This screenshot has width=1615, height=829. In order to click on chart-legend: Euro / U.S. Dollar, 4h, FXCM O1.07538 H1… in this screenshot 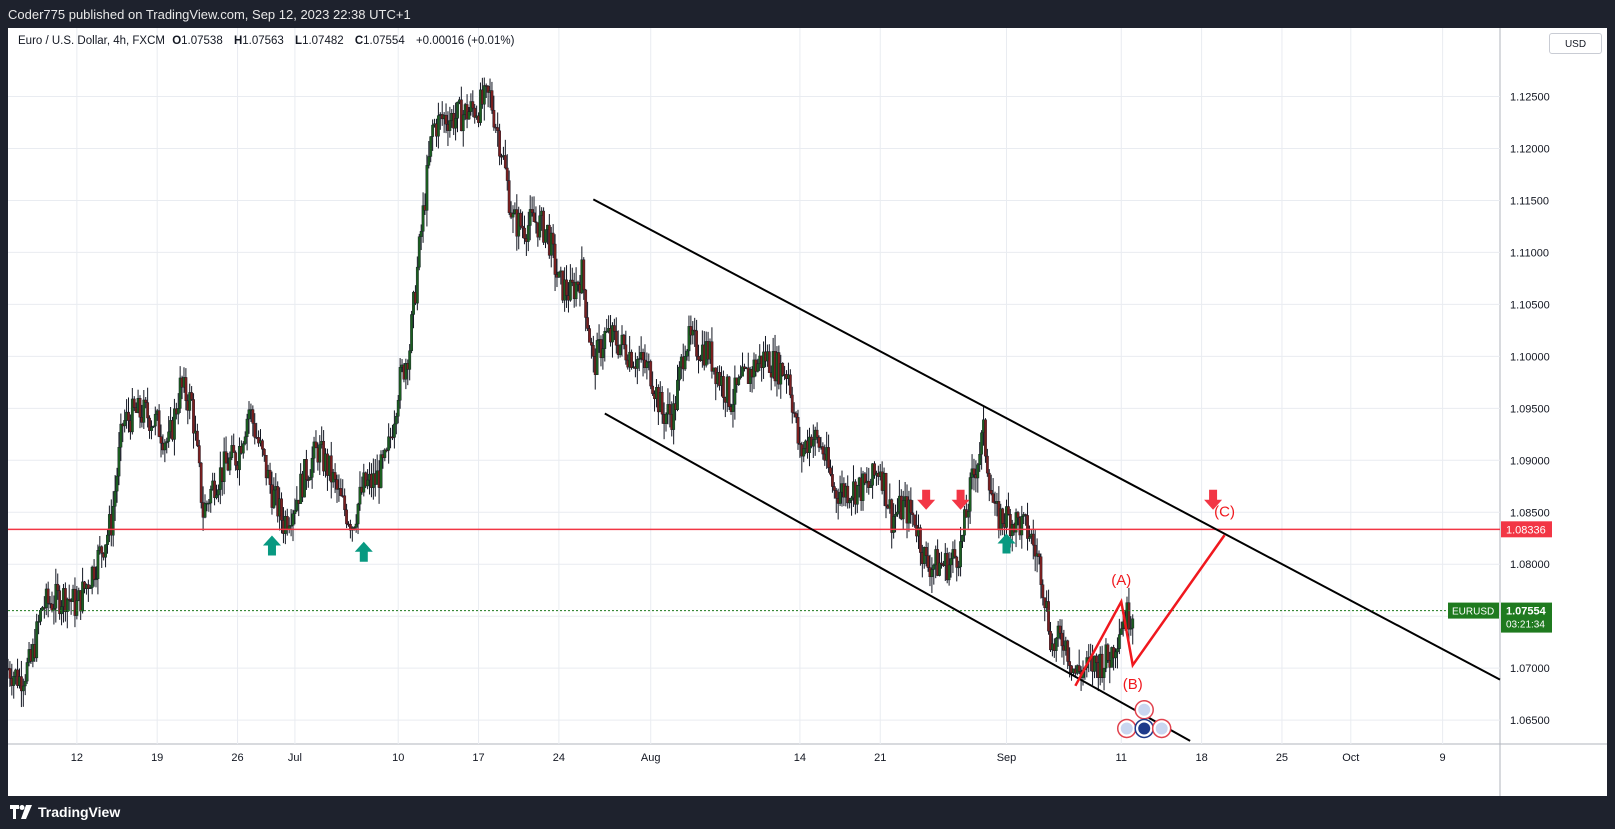, I will do `click(268, 41)`.